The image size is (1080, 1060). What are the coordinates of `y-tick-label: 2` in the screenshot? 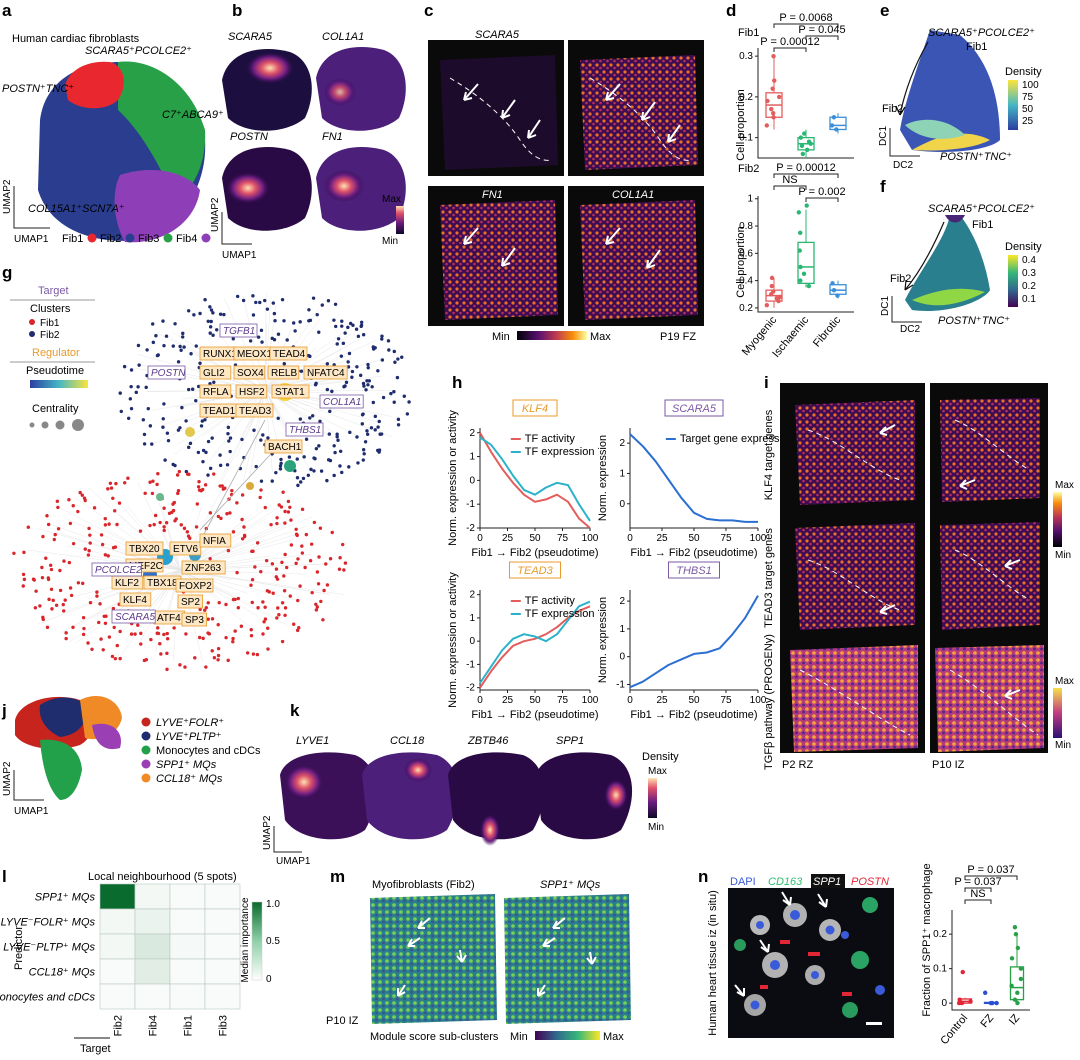 It's located at (622, 443).